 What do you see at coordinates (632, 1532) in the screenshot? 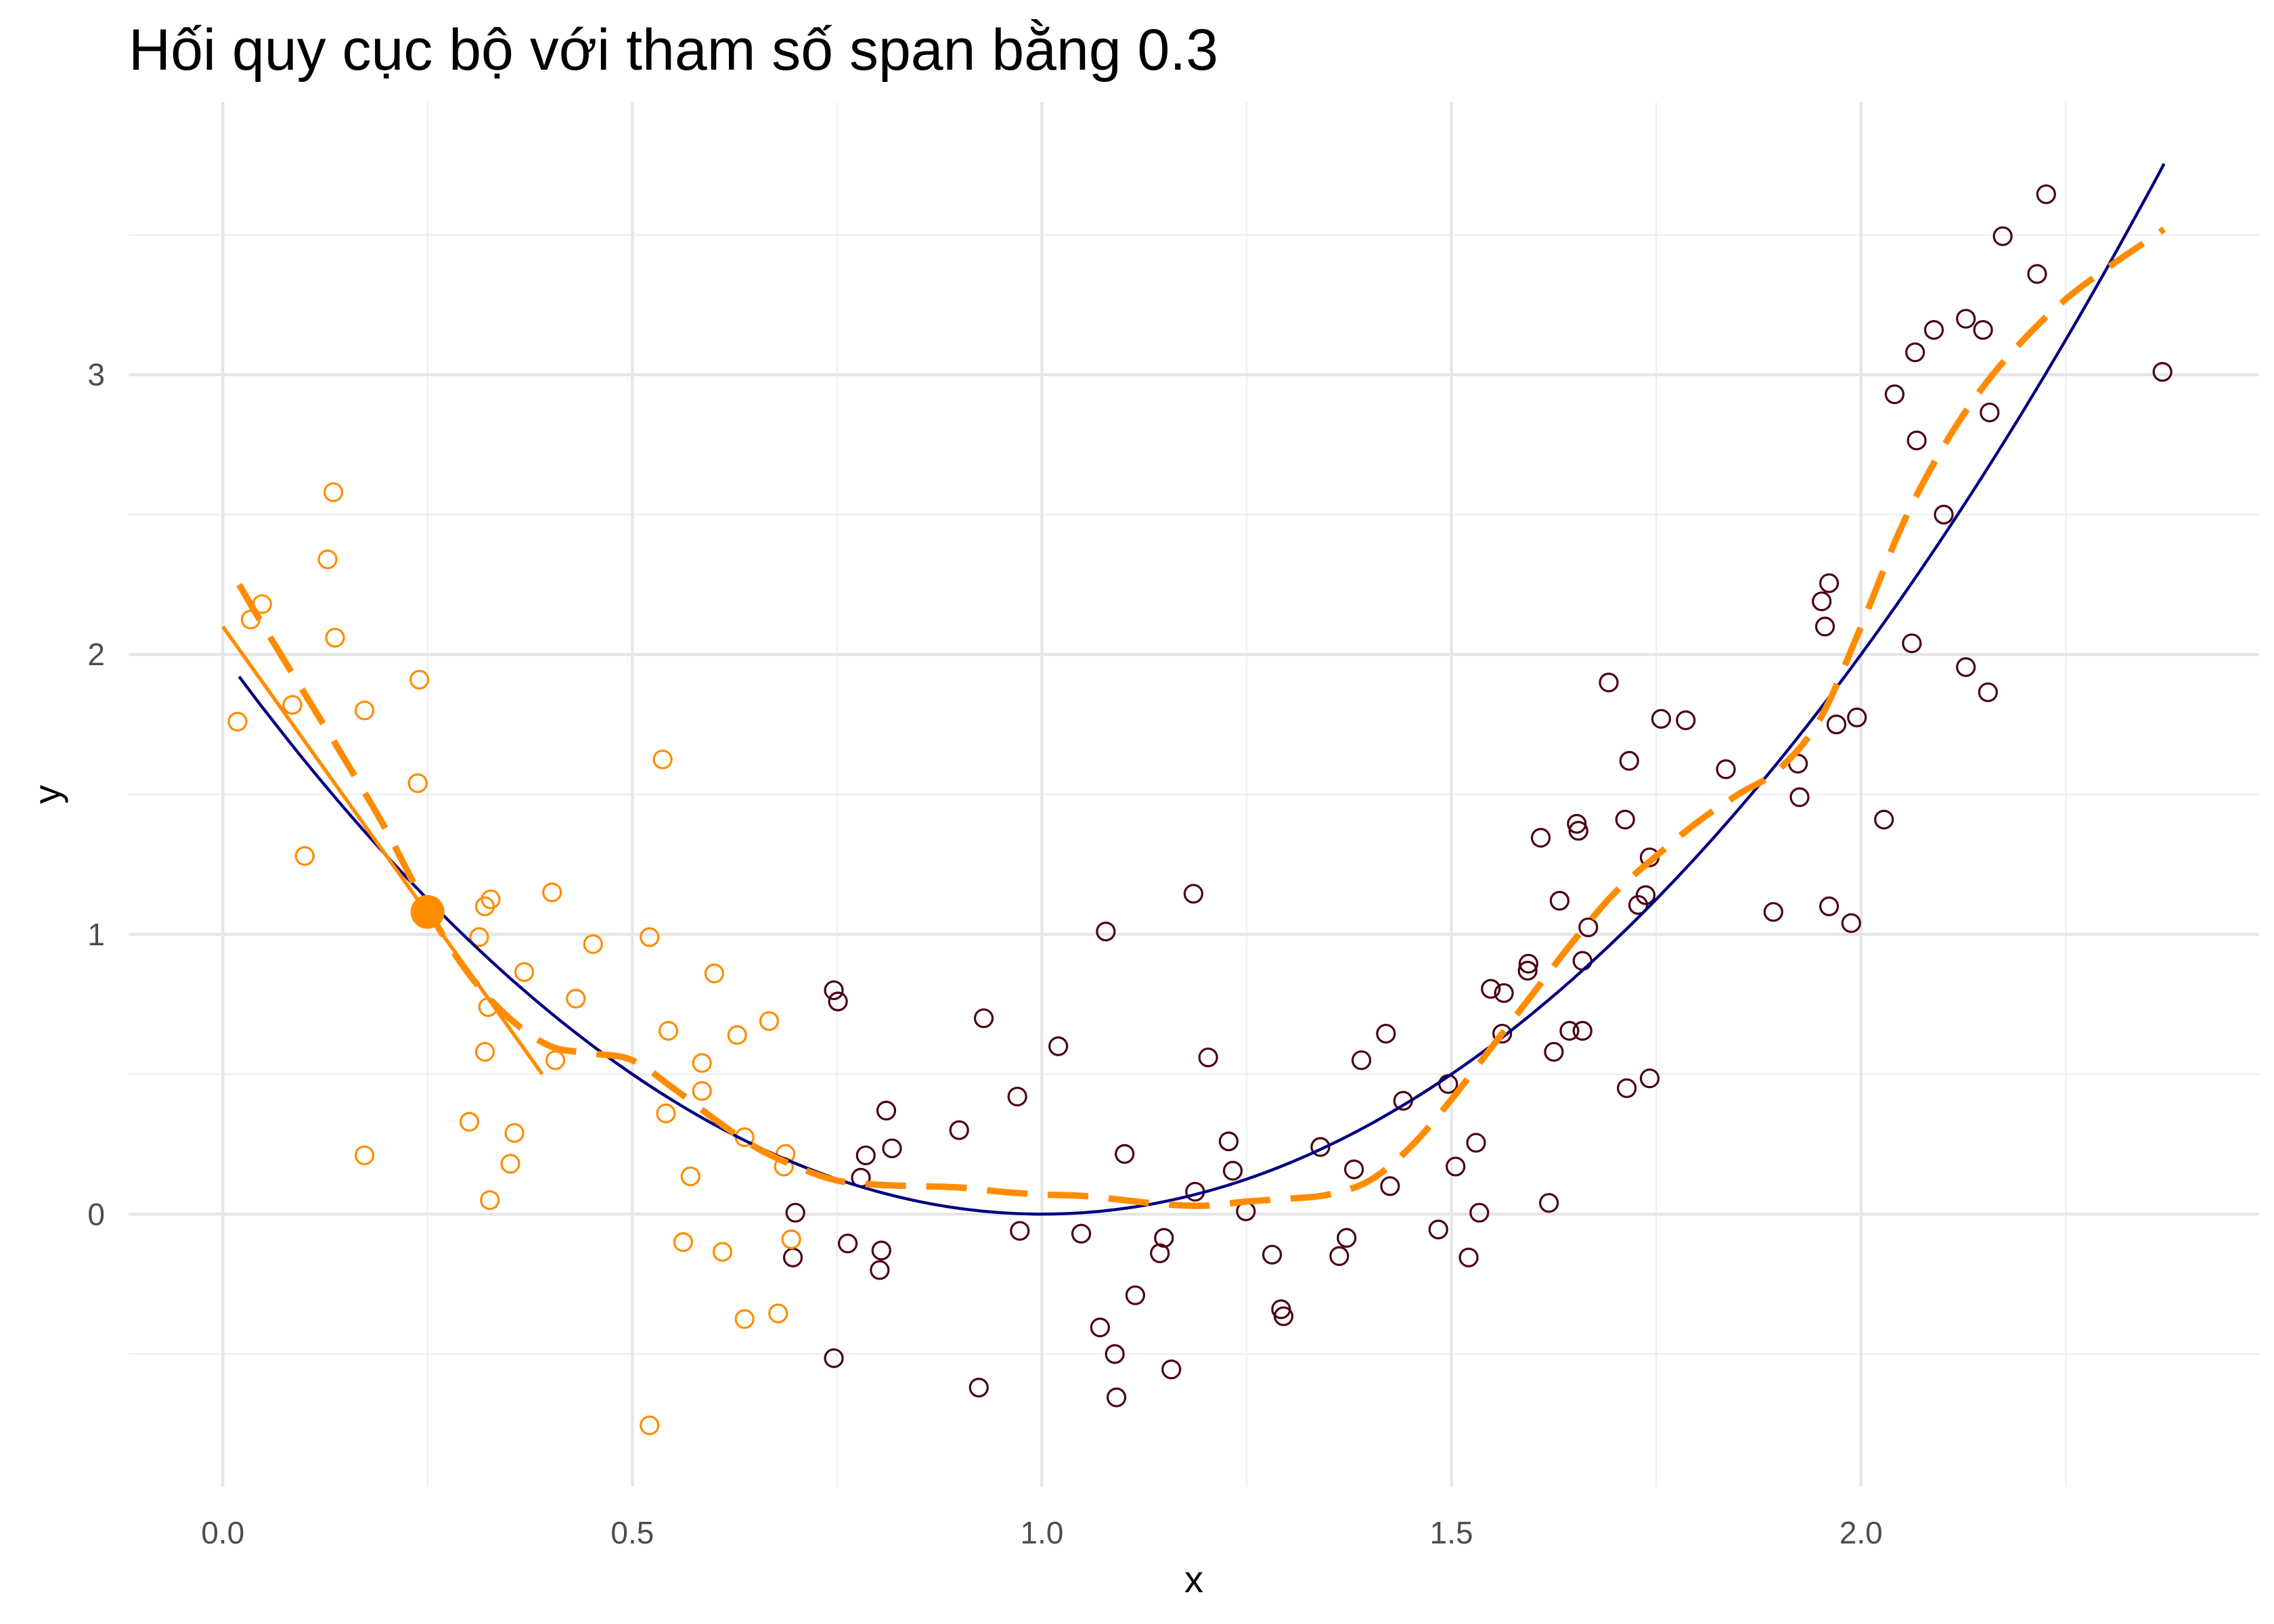
I see `x-tick-label: 0.5` at bounding box center [632, 1532].